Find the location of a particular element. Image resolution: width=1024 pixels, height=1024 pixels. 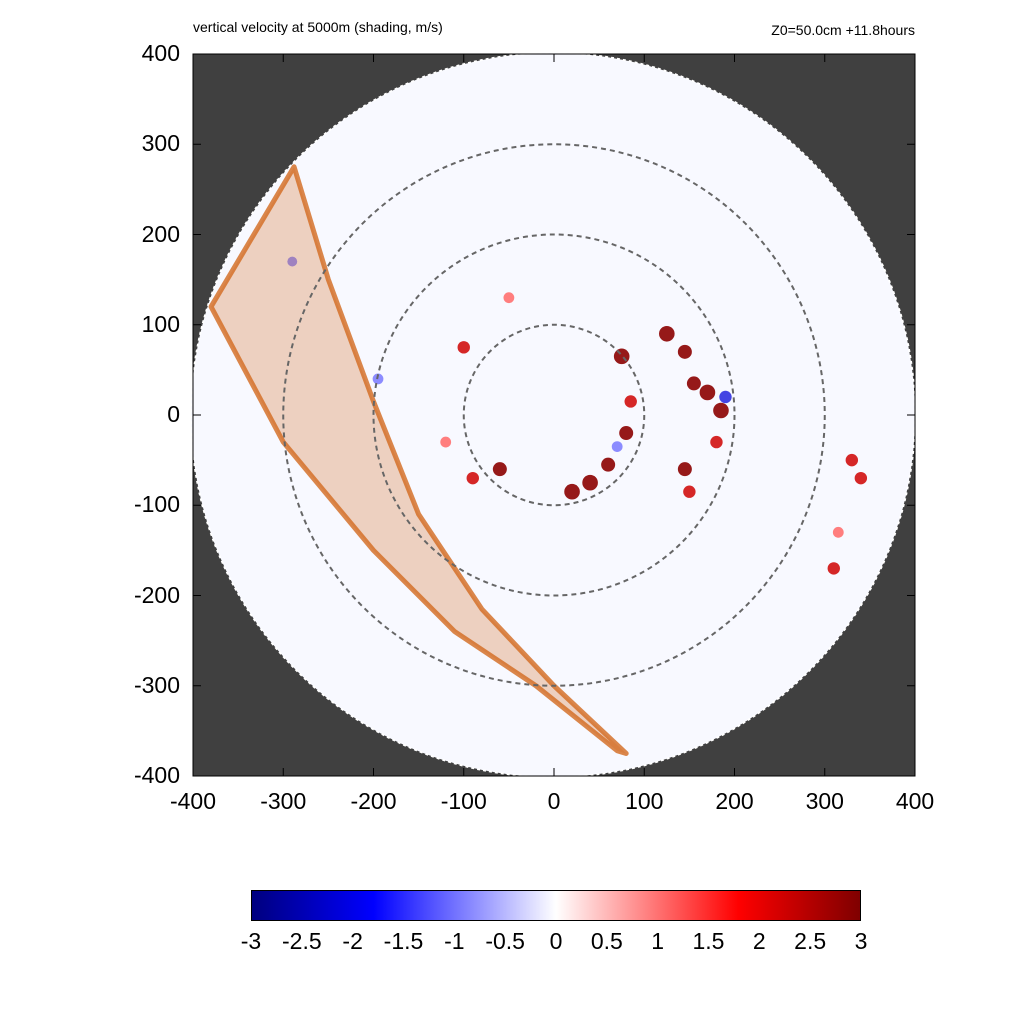

y-tick-label: 100 is located at coordinates (160, 323).